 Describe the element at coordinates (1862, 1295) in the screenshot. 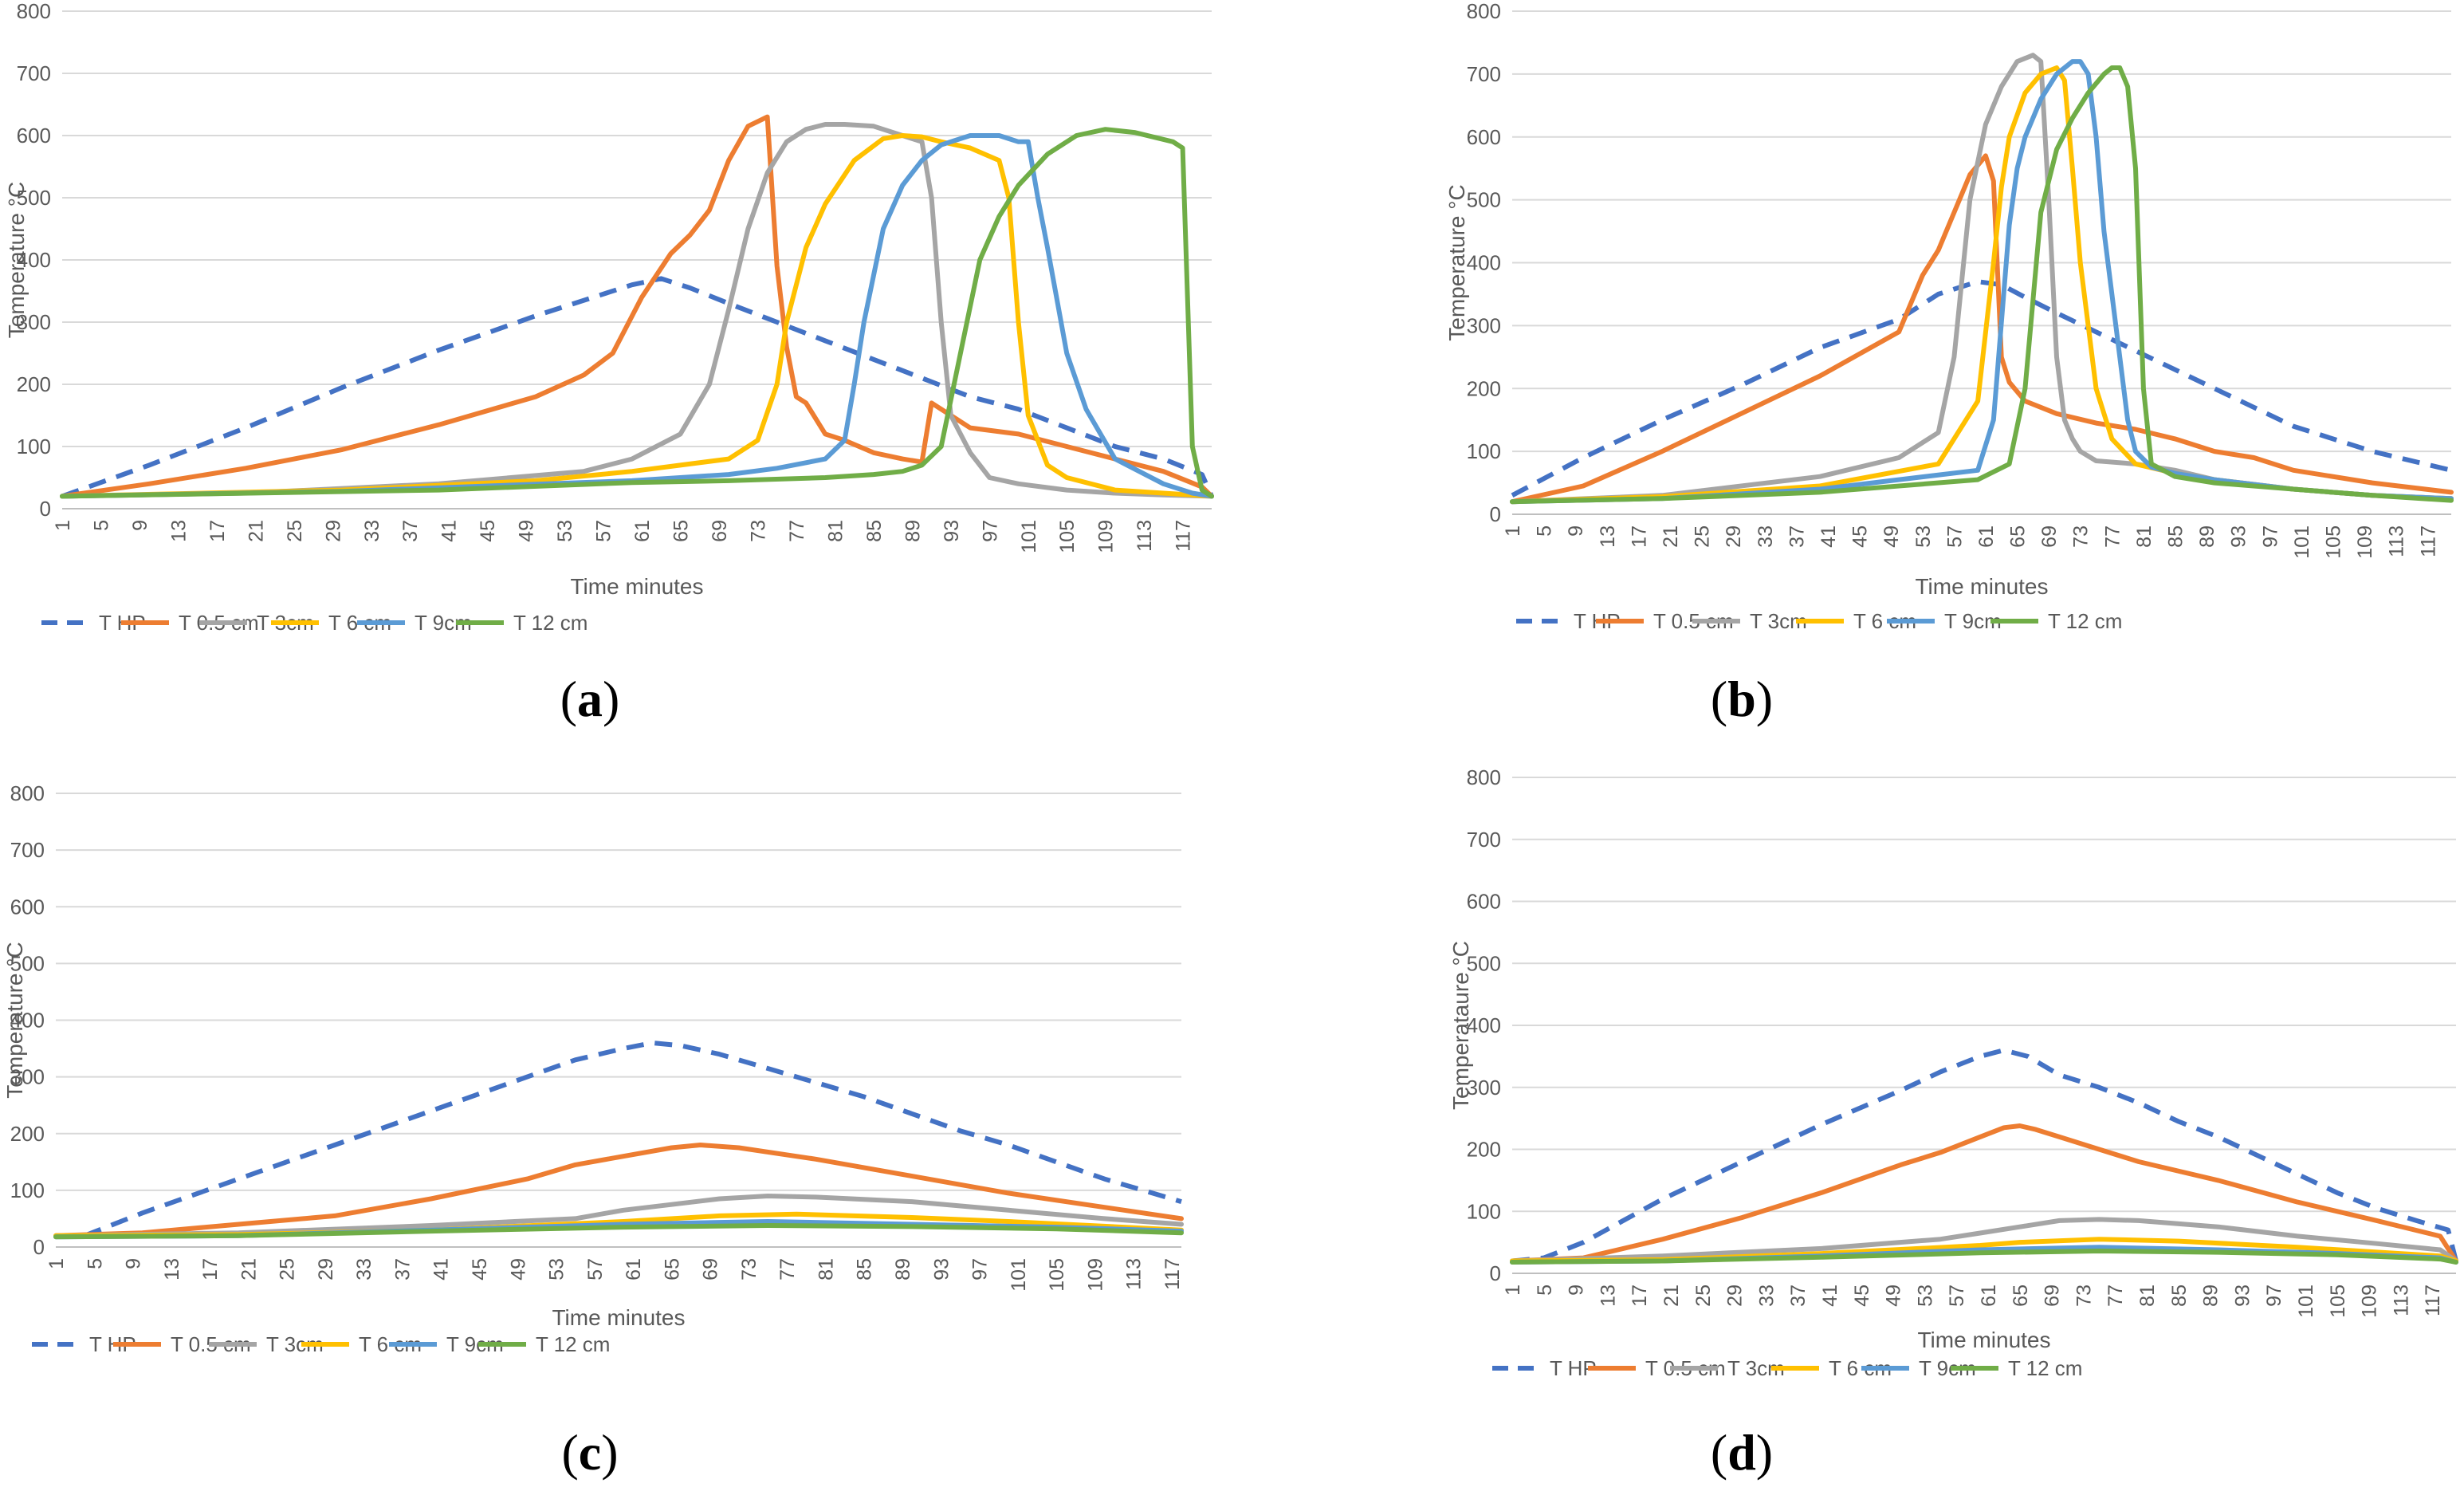

I see `x-tick-label: 45` at that location.